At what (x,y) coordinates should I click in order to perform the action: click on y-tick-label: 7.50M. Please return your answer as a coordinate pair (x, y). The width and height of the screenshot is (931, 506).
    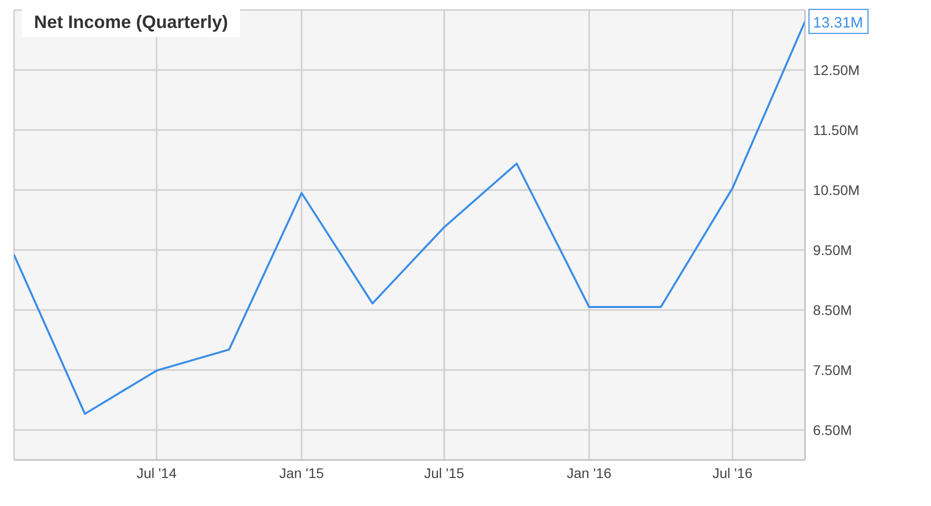
    Looking at the image, I should click on (832, 370).